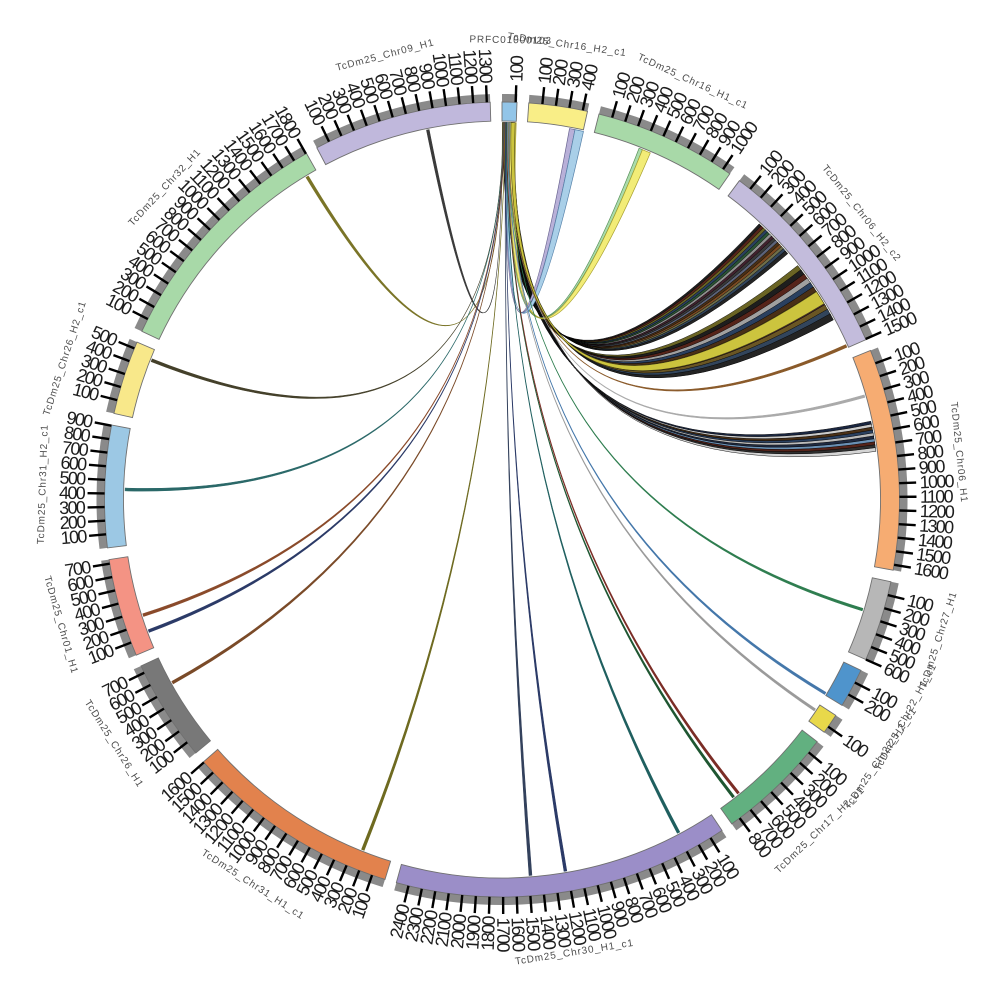 This screenshot has width=1000, height=1000. What do you see at coordinates (72, 493) in the screenshot?
I see `svg-text: 400` at bounding box center [72, 493].